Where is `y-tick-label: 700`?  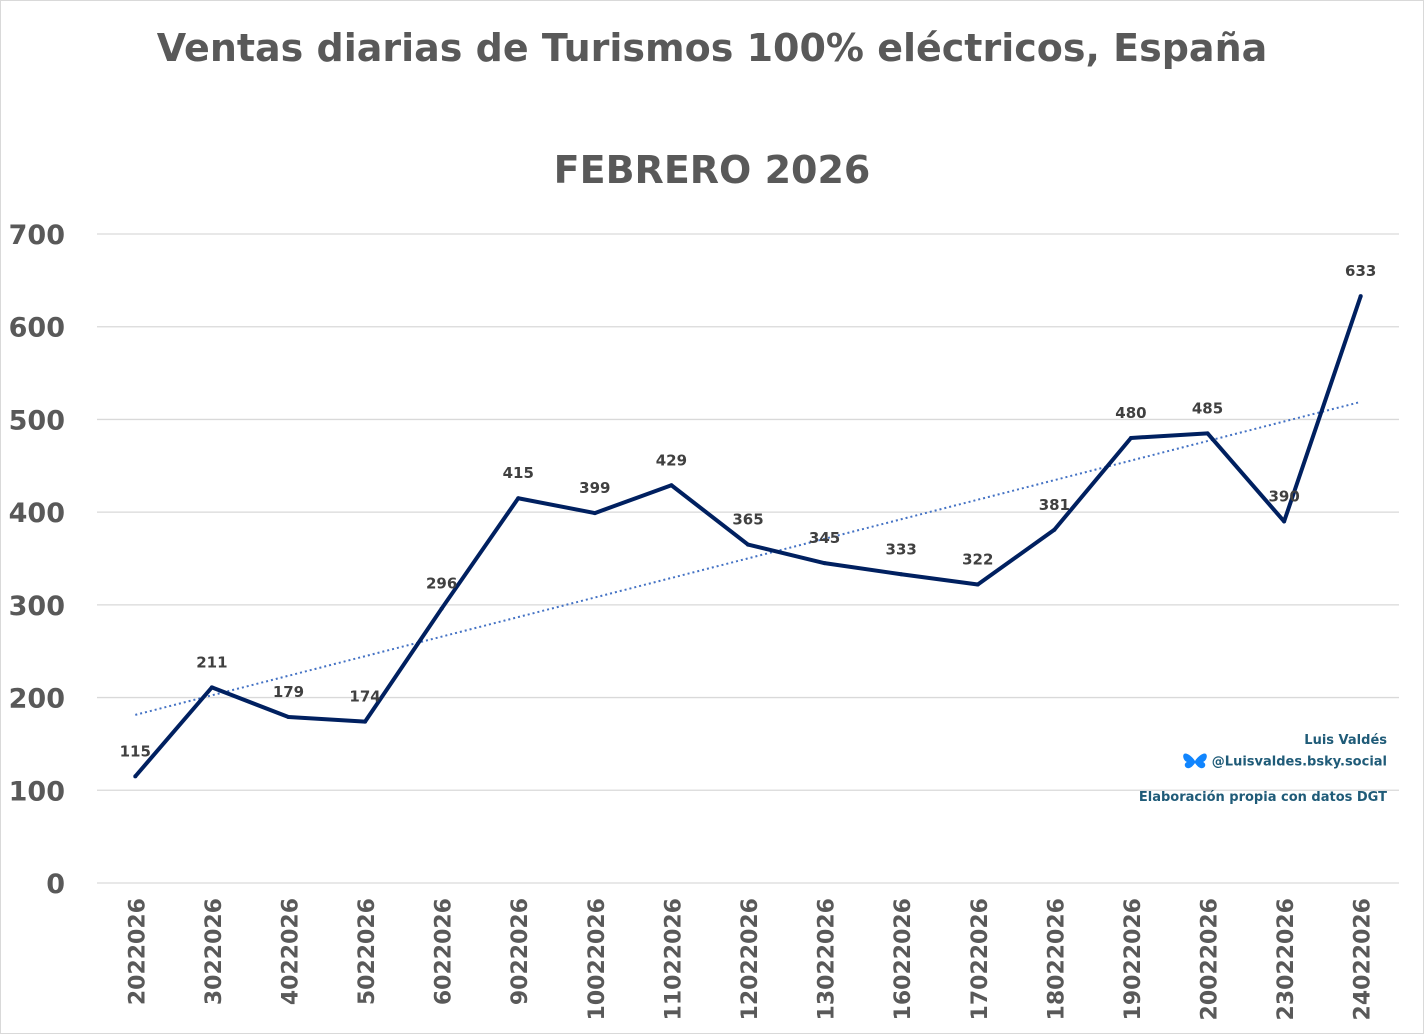
y-tick-label: 700 is located at coordinates (37, 235).